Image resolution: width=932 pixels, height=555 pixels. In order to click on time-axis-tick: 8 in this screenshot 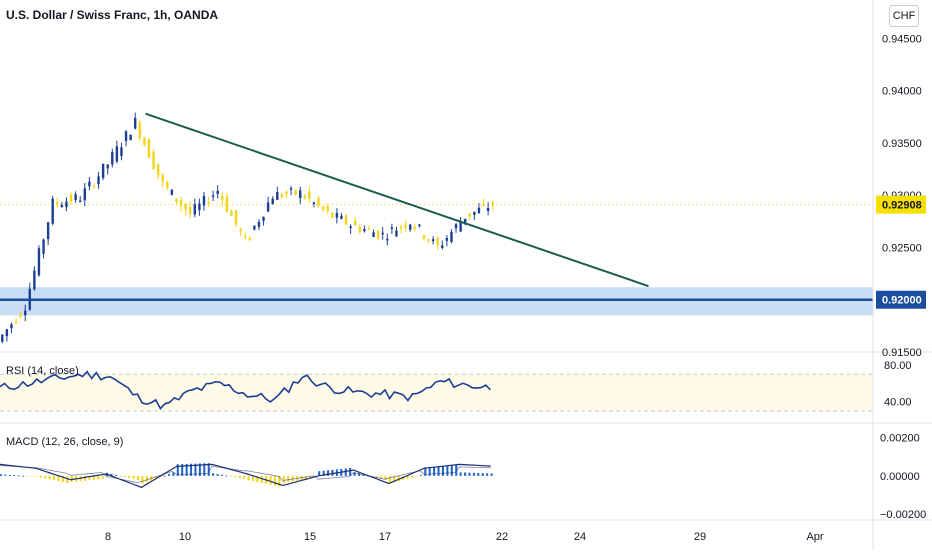, I will do `click(108, 537)`.